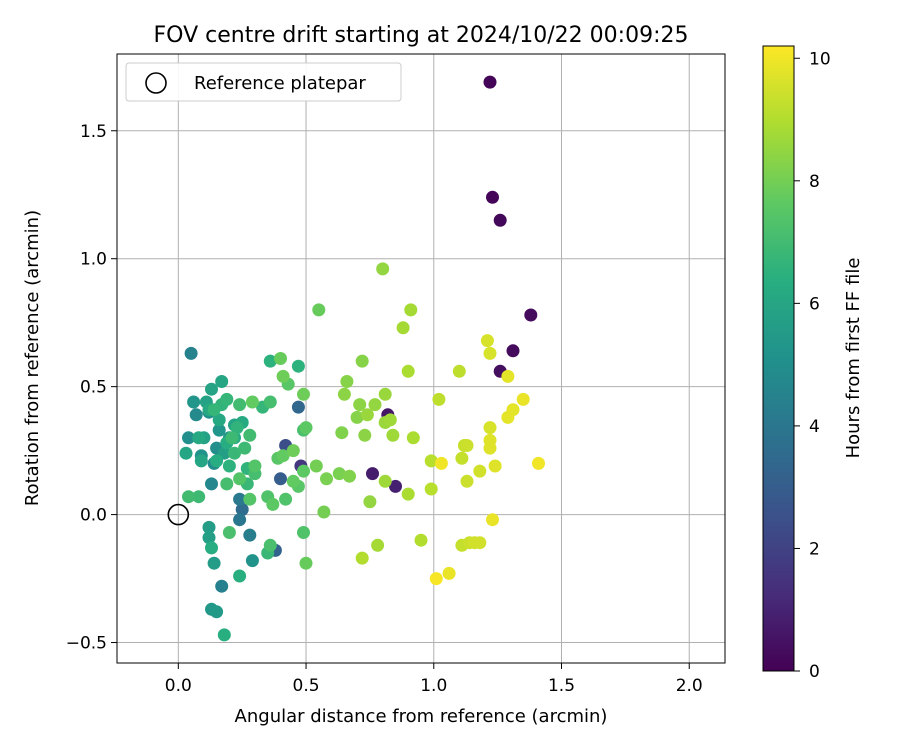 This screenshot has height=750, width=900. I want to click on y-axis: −0.5 0.0 0.5 1.0 1.5, so click(91, 388).